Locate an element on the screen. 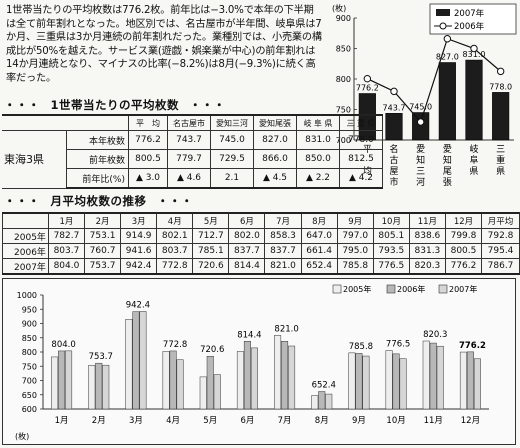  table-cell: 799.8 is located at coordinates (463, 236).